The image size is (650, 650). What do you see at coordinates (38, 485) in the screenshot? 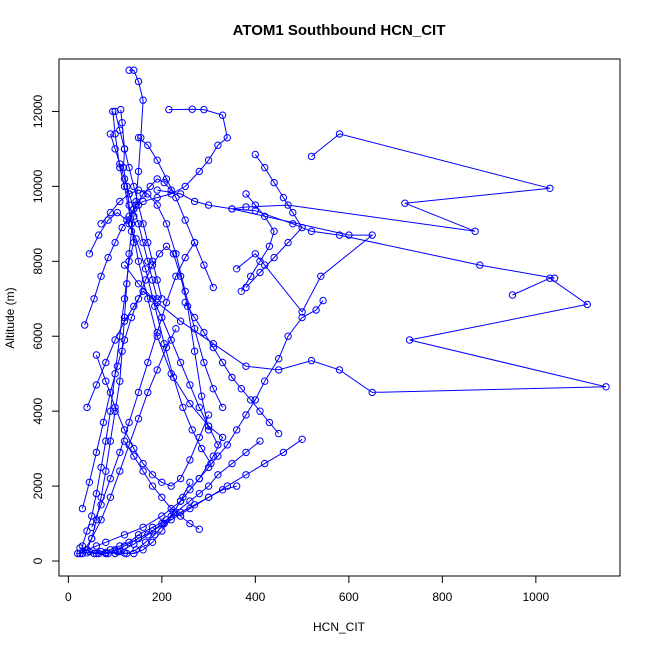
I see `y-tick-label: 2000` at bounding box center [38, 485].